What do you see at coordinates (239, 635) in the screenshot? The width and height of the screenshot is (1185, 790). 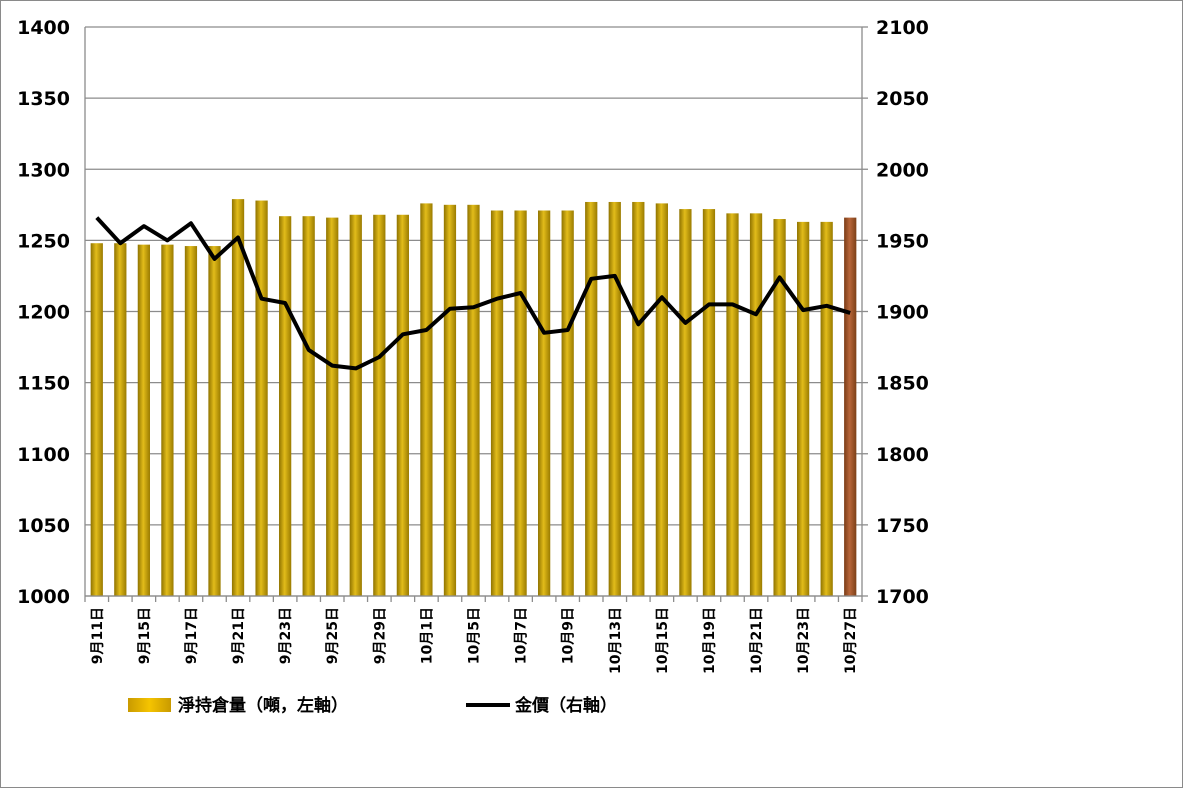 I see `x-tick-label: 9月21日` at bounding box center [239, 635].